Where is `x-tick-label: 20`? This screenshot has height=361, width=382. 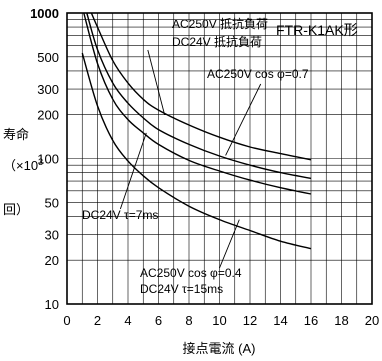 x-tick-label: 20 is located at coordinates (372, 320).